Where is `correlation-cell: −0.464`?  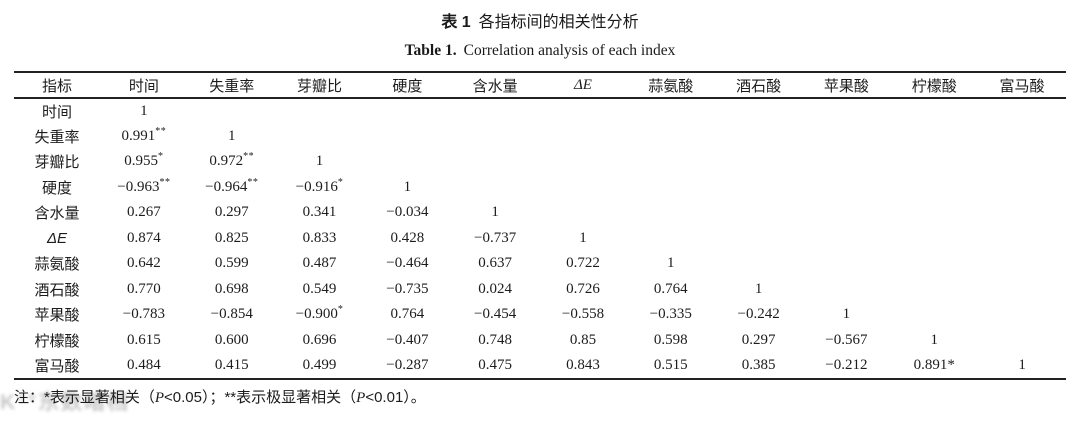
correlation-cell: −0.464 is located at coordinates (407, 263).